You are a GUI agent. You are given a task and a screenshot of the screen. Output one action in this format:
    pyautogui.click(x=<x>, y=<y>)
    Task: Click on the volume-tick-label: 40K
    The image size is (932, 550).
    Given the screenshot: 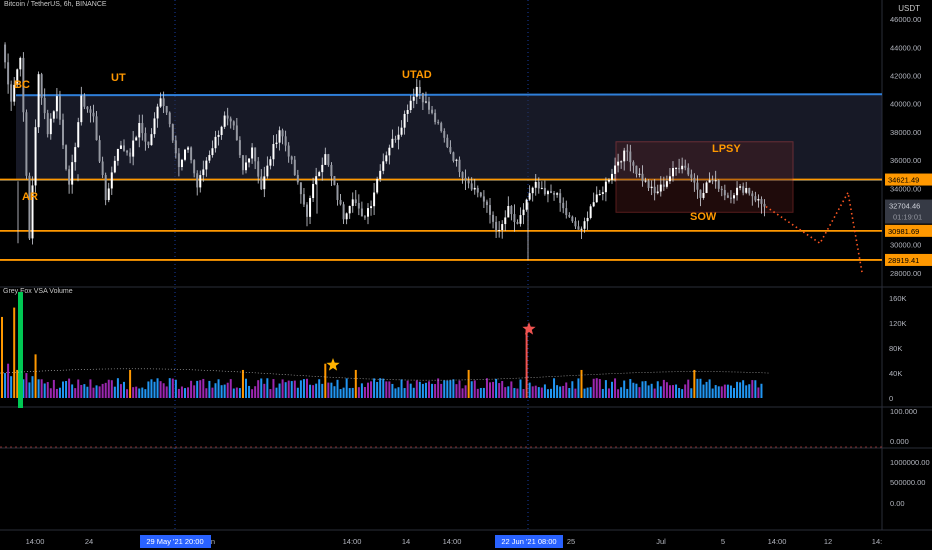 What is the action you would take?
    pyautogui.click(x=895, y=373)
    